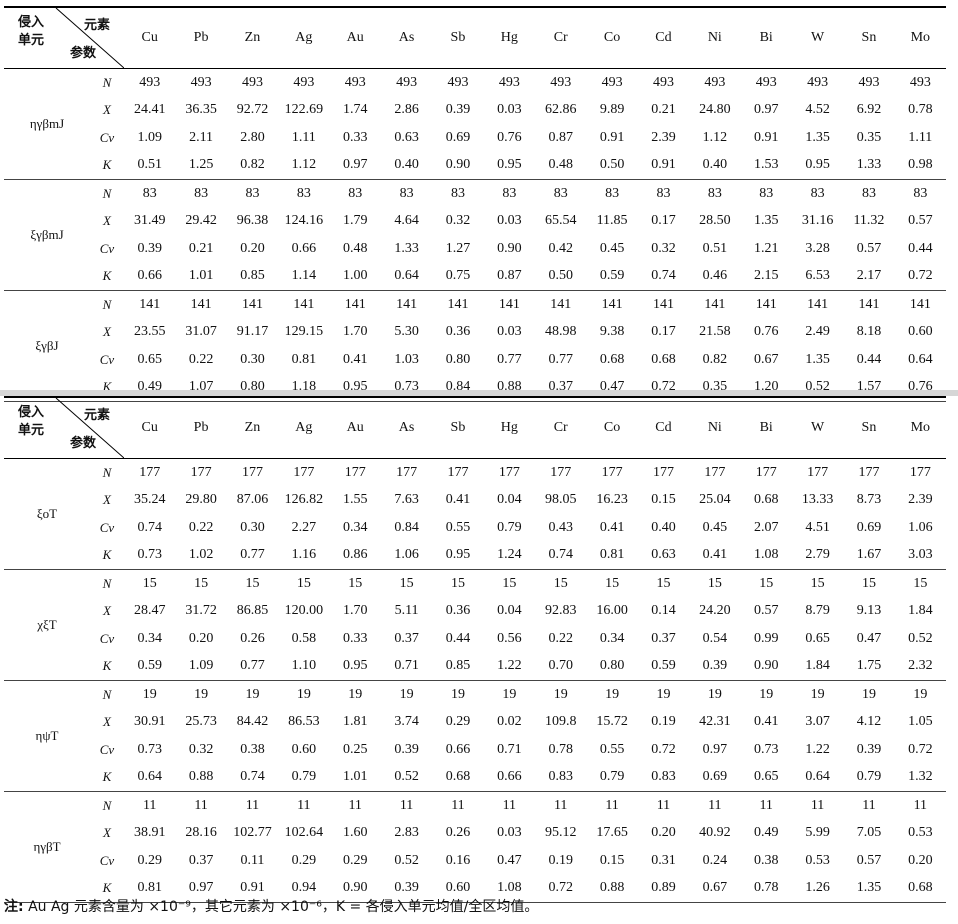 This screenshot has width=958, height=924. Describe the element at coordinates (715, 722) in the screenshot. I see `table-cell: 42.31` at that location.